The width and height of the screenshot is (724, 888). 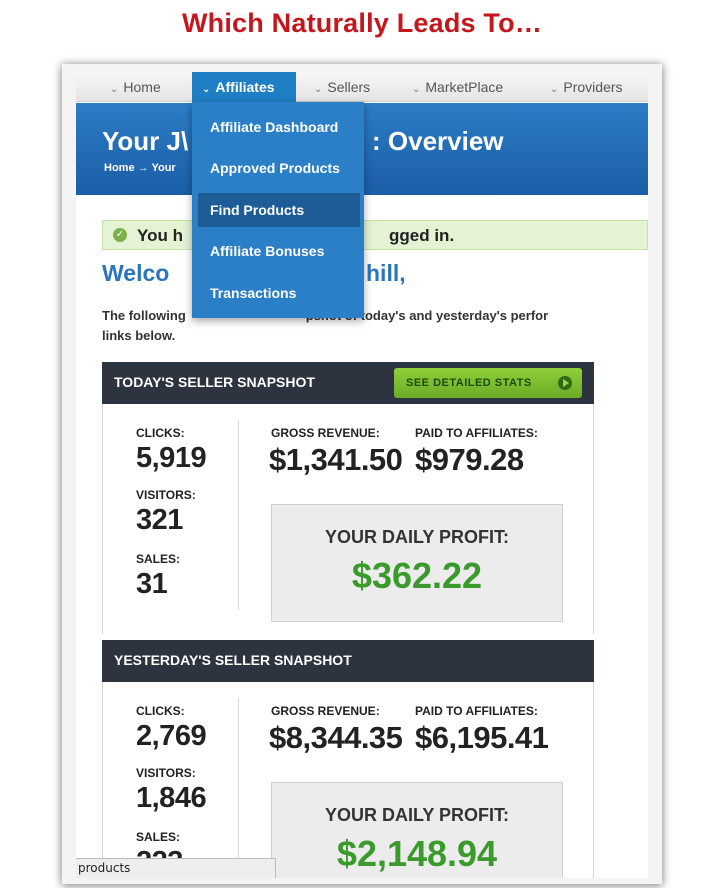 What do you see at coordinates (565, 383) in the screenshot?
I see `arrow-right-icon` at bounding box center [565, 383].